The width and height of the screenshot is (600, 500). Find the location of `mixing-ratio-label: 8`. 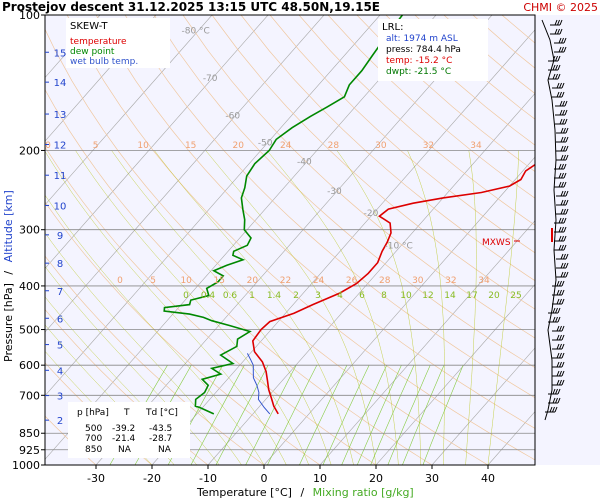

mixing-ratio-label: 8 is located at coordinates (384, 296).